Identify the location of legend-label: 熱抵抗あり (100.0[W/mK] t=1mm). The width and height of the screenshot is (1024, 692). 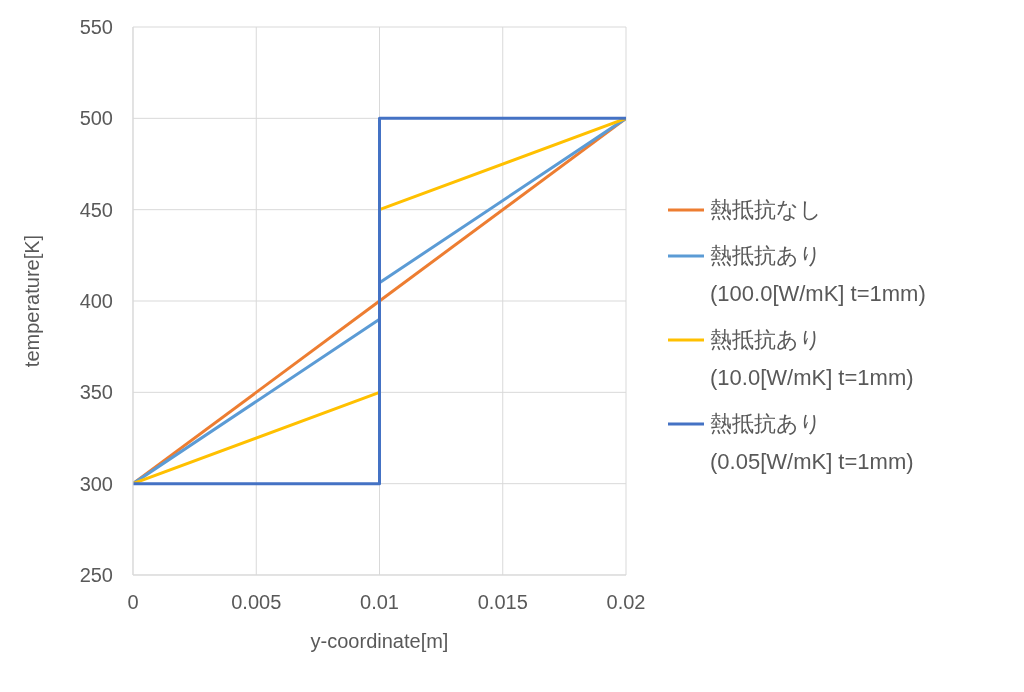
(818, 275).